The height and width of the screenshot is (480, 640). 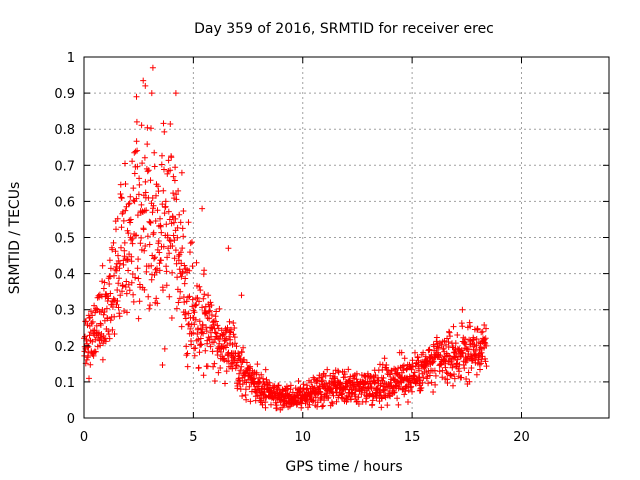 I want to click on y-tick-label: 0.3, so click(x=64, y=311).